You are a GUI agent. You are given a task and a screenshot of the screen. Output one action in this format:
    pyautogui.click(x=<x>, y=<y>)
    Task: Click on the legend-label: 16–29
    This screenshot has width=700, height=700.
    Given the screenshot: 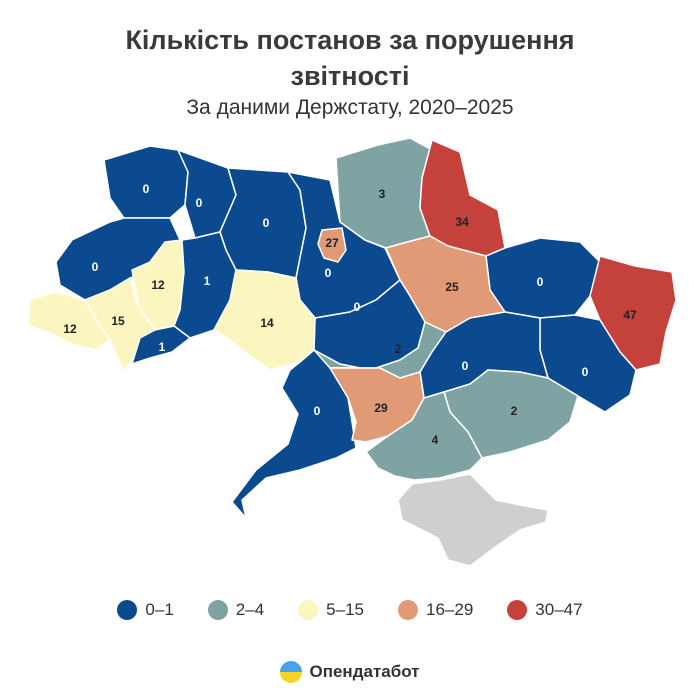 What is the action you would take?
    pyautogui.click(x=450, y=609)
    